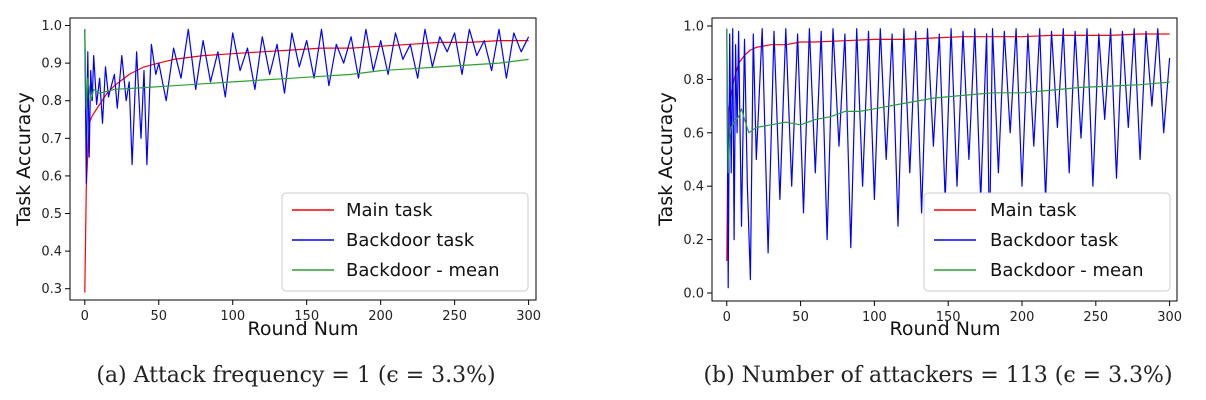 The height and width of the screenshot is (400, 1206). What do you see at coordinates (693, 80) in the screenshot?
I see `chart-b-y-tick-label: 0.8` at bounding box center [693, 80].